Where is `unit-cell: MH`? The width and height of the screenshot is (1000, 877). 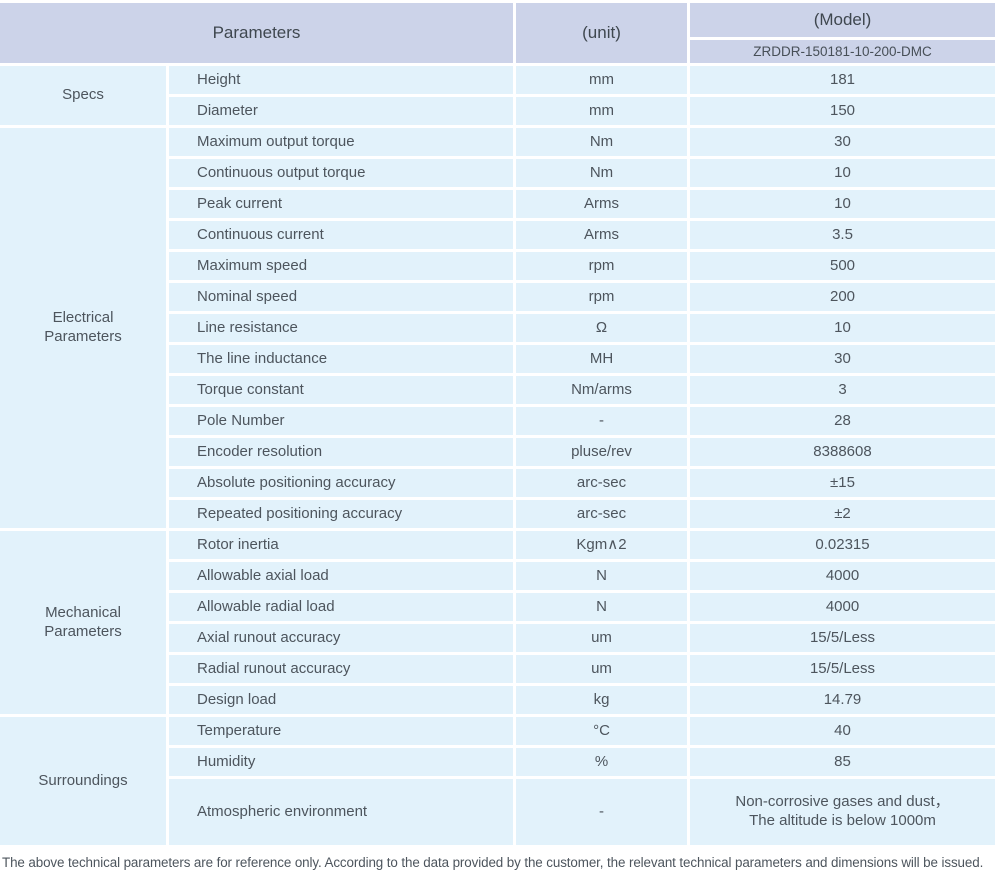 unit-cell: MH is located at coordinates (601, 359).